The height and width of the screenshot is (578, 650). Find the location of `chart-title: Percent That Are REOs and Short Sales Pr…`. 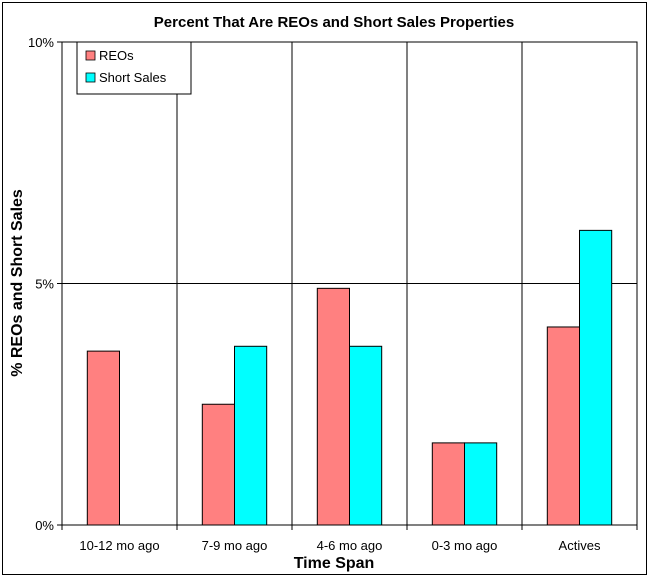

chart-title: Percent That Are REOs and Short Sales Pr… is located at coordinates (334, 22).